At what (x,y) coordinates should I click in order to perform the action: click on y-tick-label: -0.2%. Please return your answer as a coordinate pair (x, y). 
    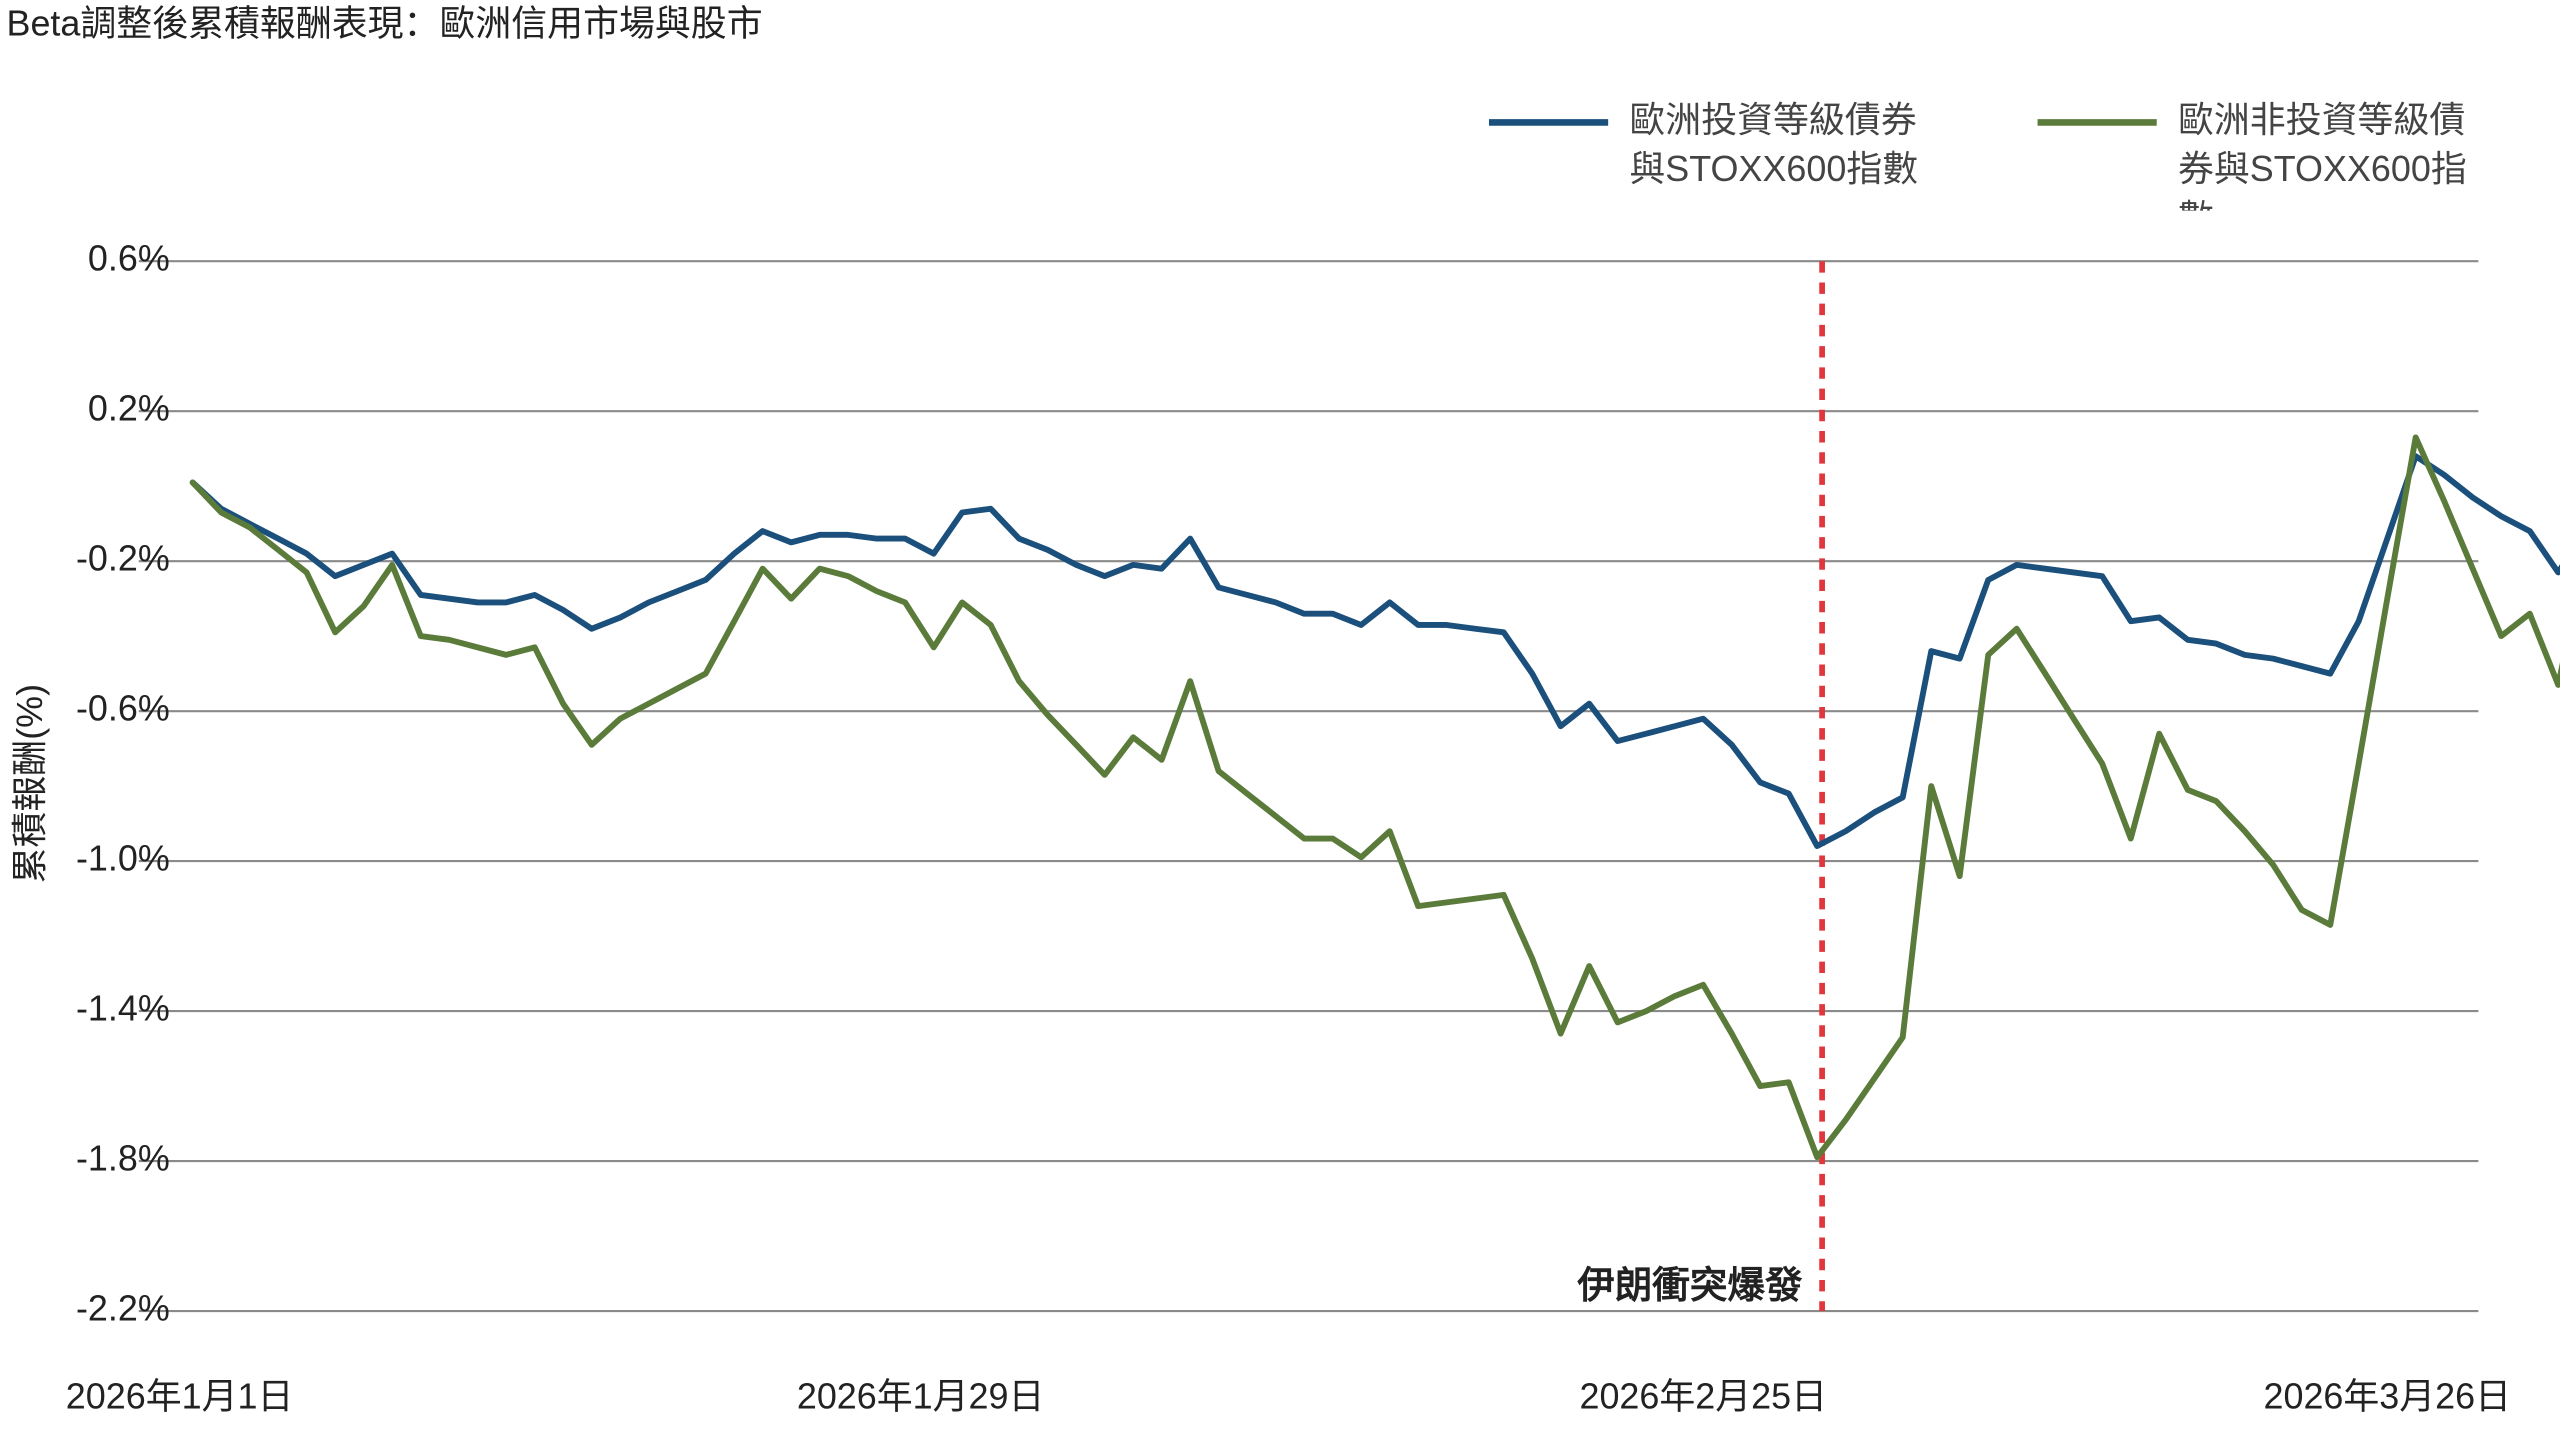
    Looking at the image, I should click on (123, 558).